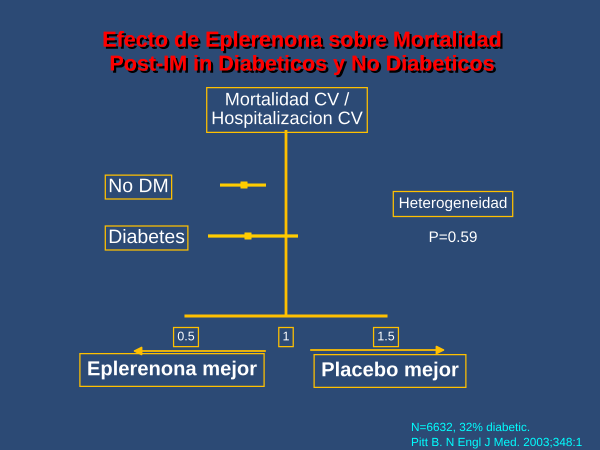 The width and height of the screenshot is (600, 450). I want to click on text: Eplerenona mejor, so click(172, 370).